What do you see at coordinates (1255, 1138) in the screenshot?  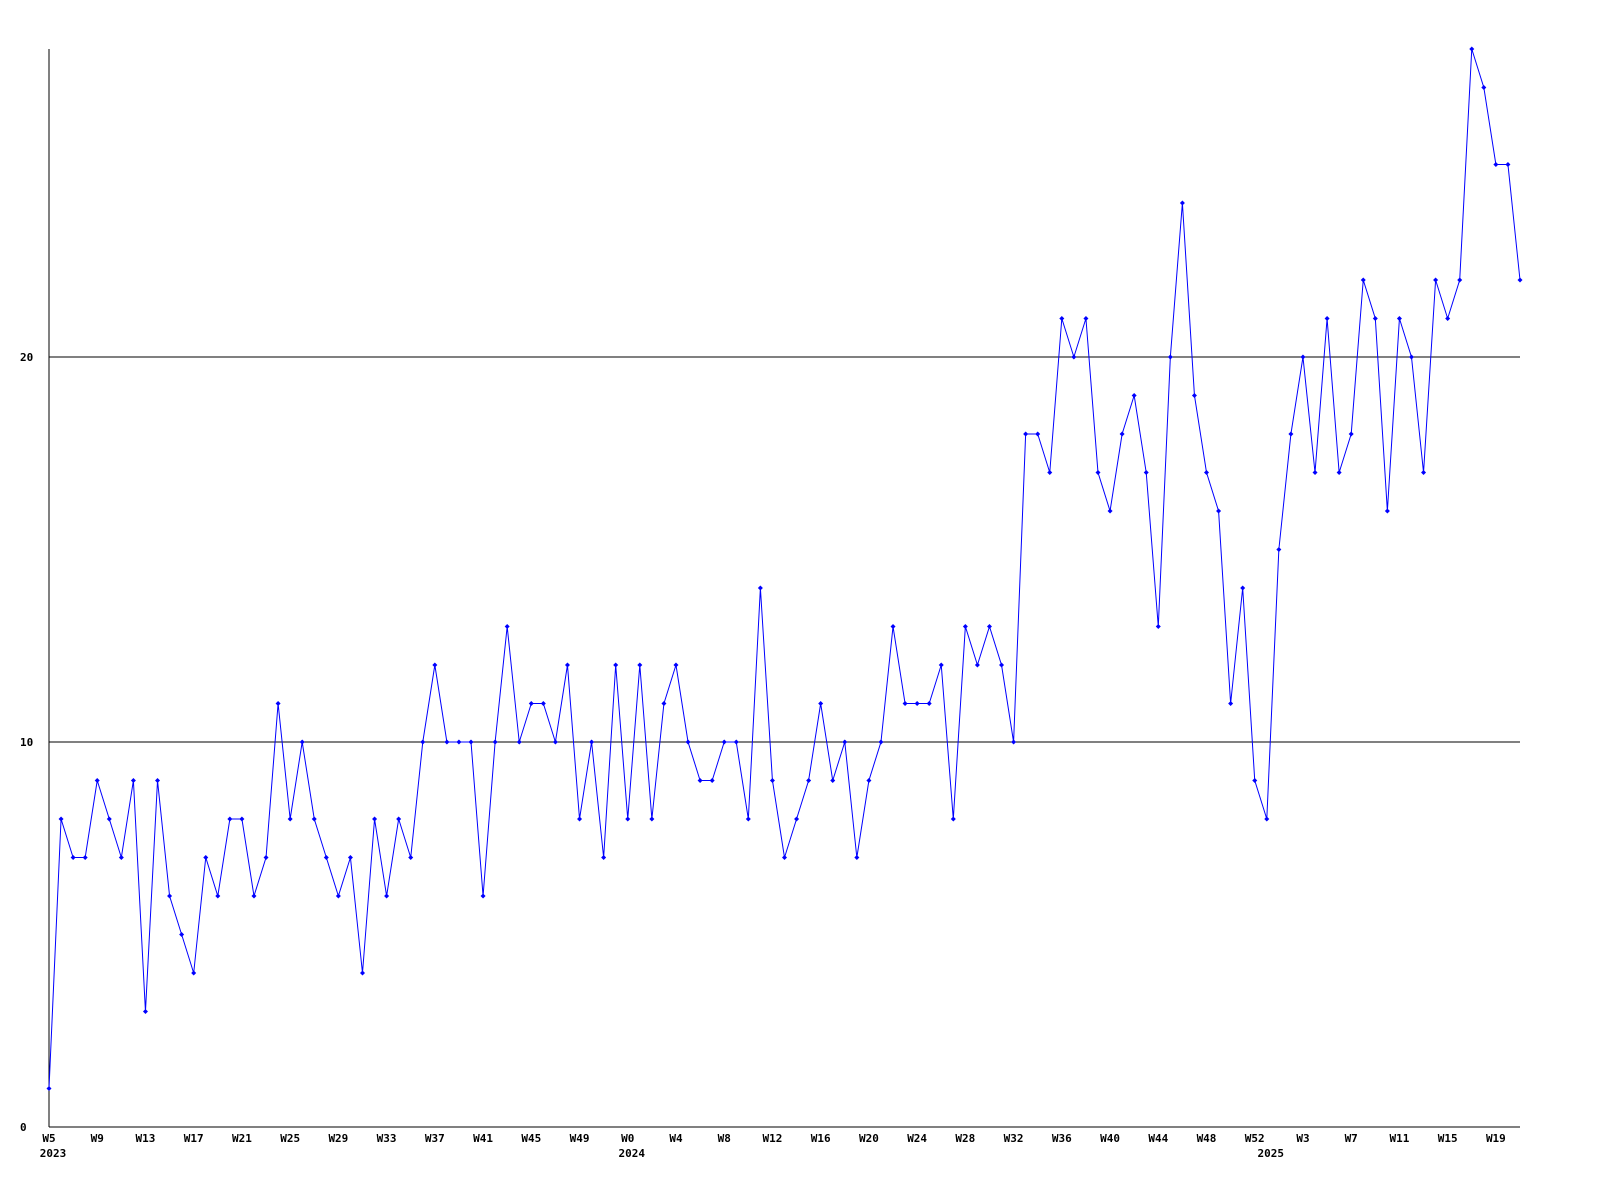 I see `x-tick-label: W52` at bounding box center [1255, 1138].